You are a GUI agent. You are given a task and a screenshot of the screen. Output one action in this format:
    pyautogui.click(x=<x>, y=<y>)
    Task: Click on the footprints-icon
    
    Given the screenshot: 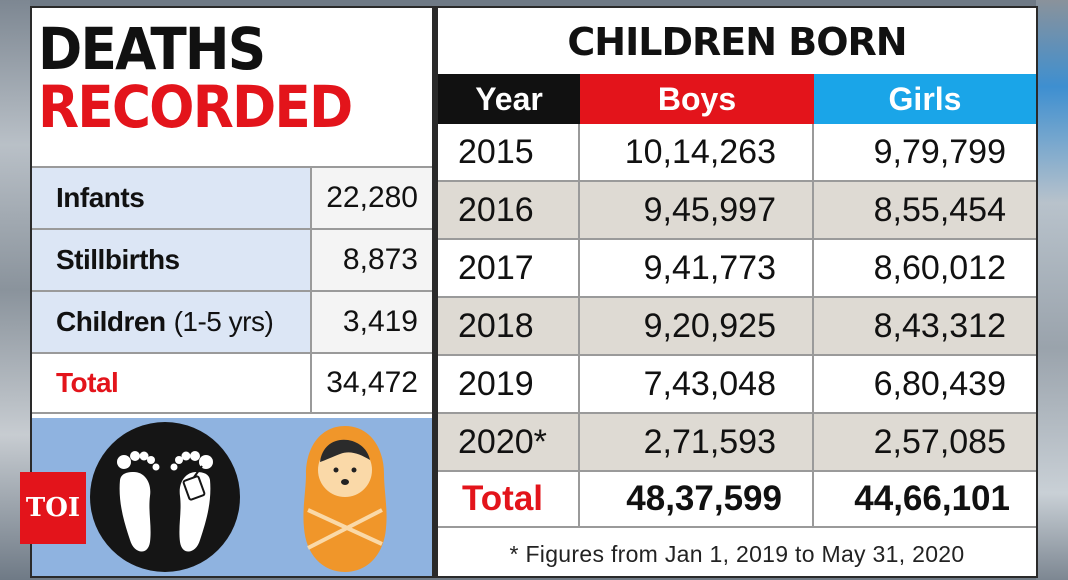 What is the action you would take?
    pyautogui.click(x=165, y=497)
    